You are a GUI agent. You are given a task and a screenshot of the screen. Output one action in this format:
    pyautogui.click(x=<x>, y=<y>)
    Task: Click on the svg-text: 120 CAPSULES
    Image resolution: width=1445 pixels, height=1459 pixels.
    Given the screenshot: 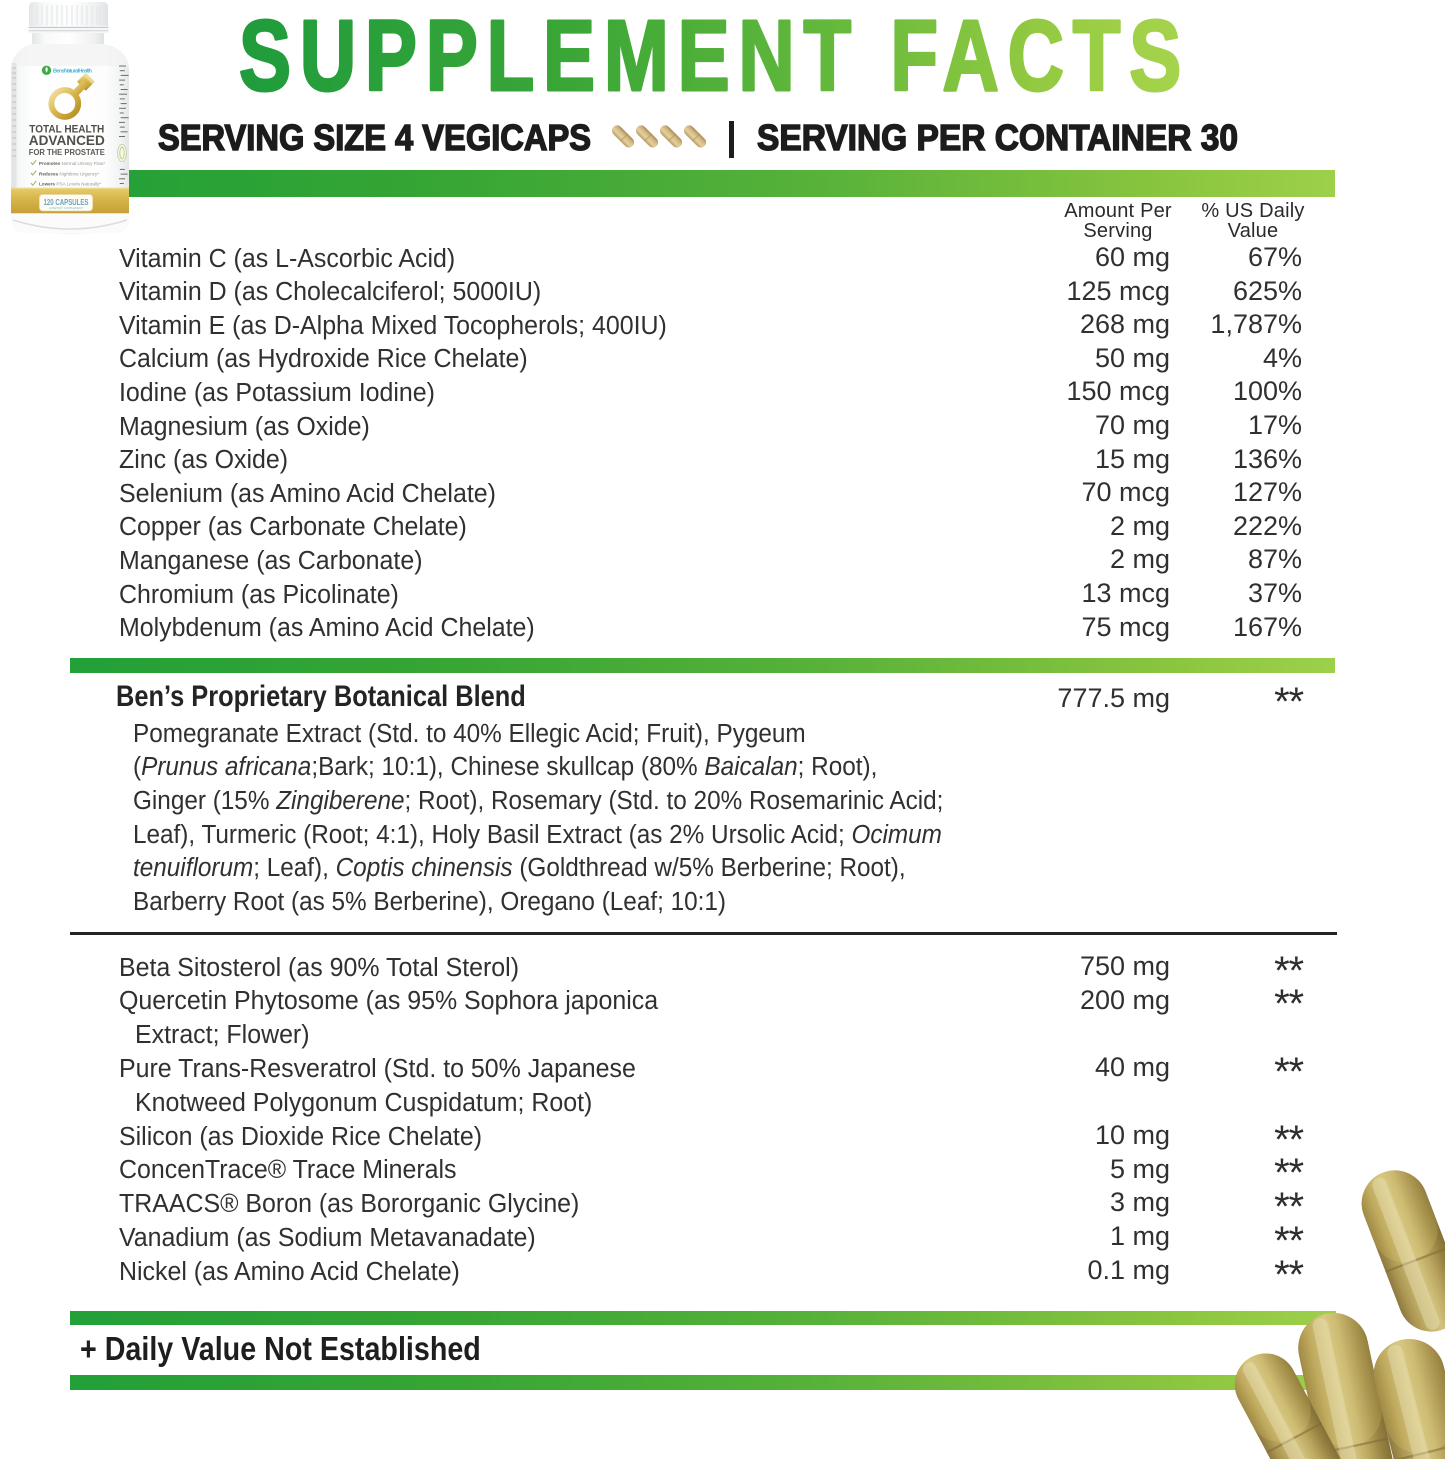 What is the action you would take?
    pyautogui.click(x=66, y=202)
    